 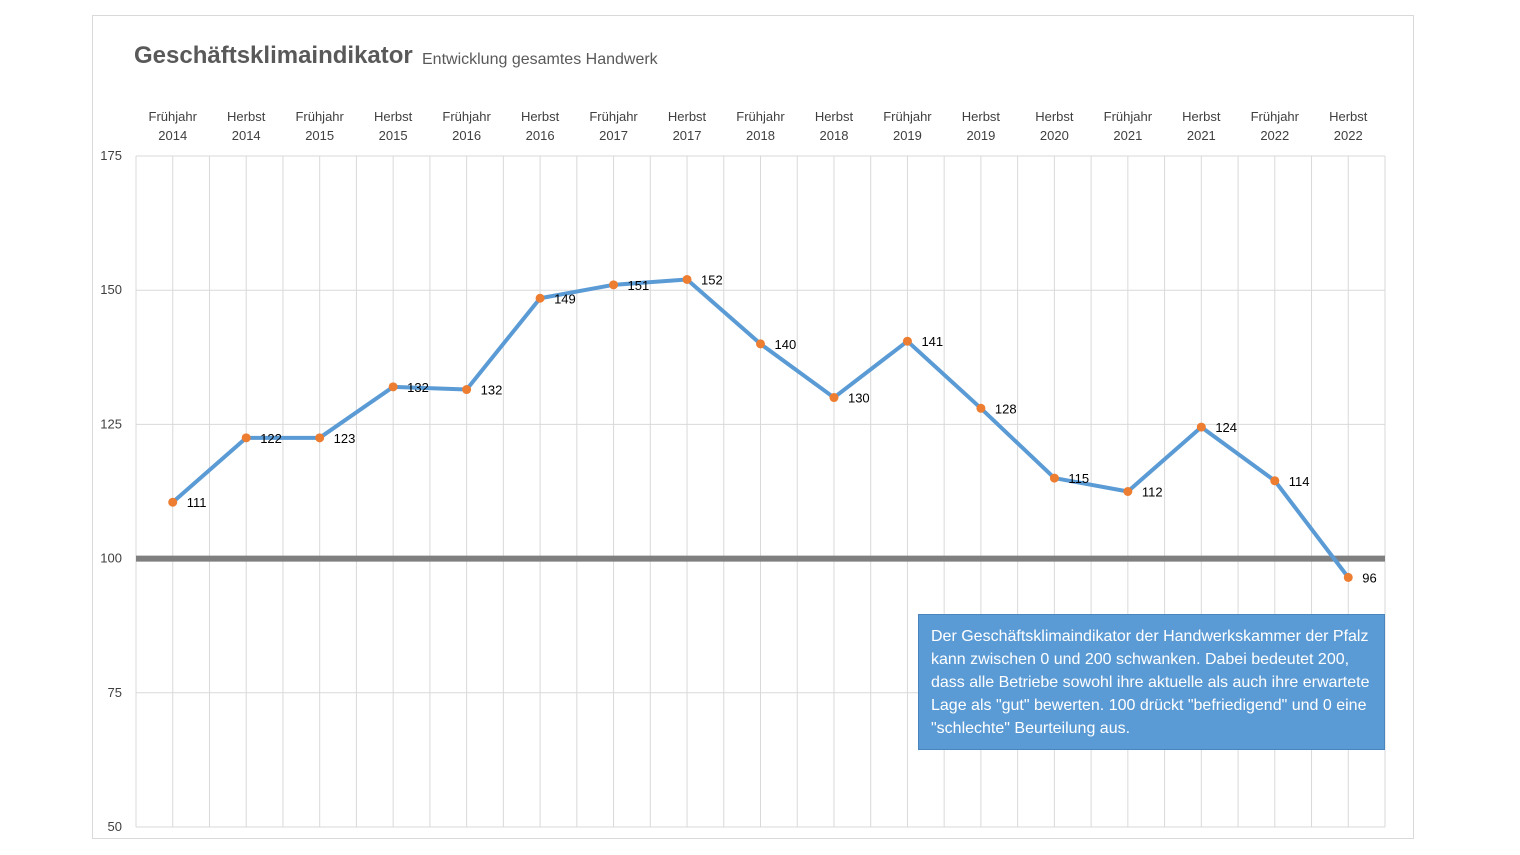 I want to click on x-tick-label: Frühjahr 2019, so click(x=907, y=126).